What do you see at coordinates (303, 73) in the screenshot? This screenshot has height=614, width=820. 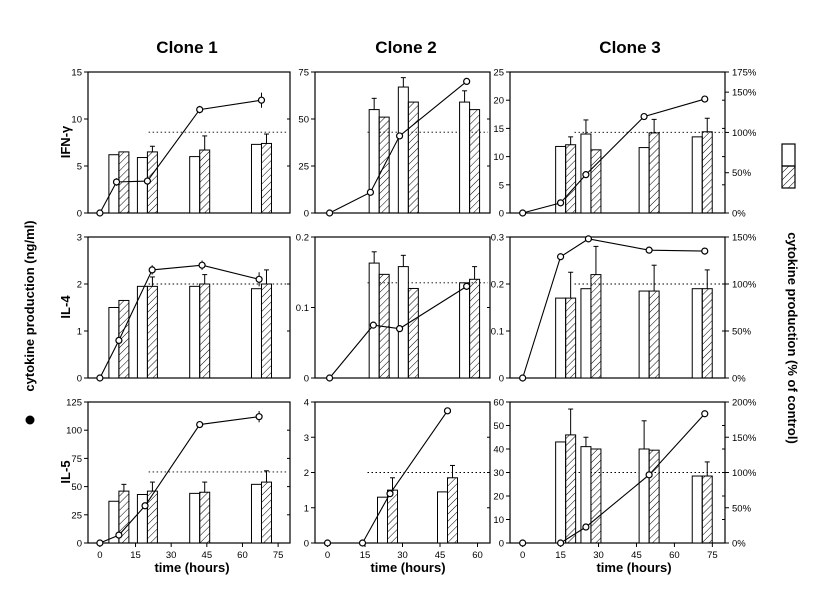 I see `y-tick-label: 75` at bounding box center [303, 73].